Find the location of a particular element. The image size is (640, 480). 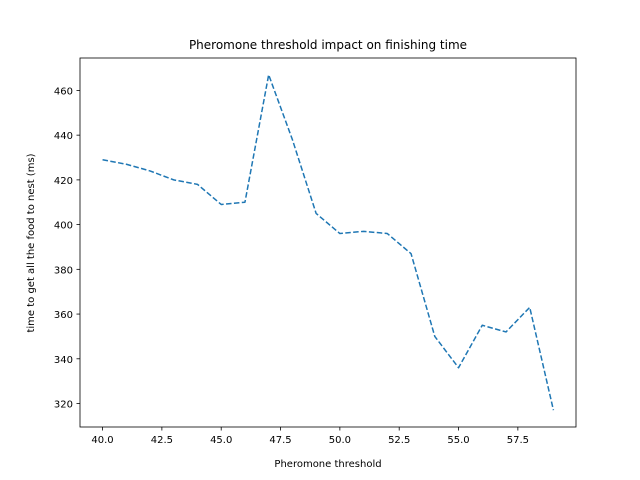

y-tick-label: 340 is located at coordinates (63, 360).